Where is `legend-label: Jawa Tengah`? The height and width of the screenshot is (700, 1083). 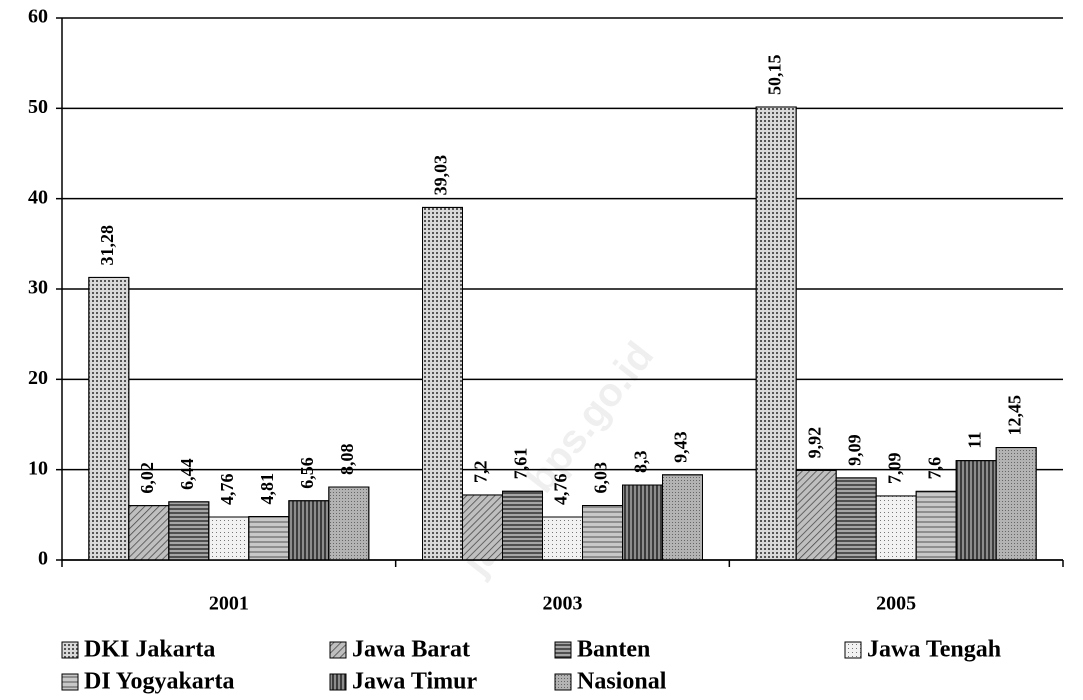
legend-label: Jawa Tengah is located at coordinates (934, 650).